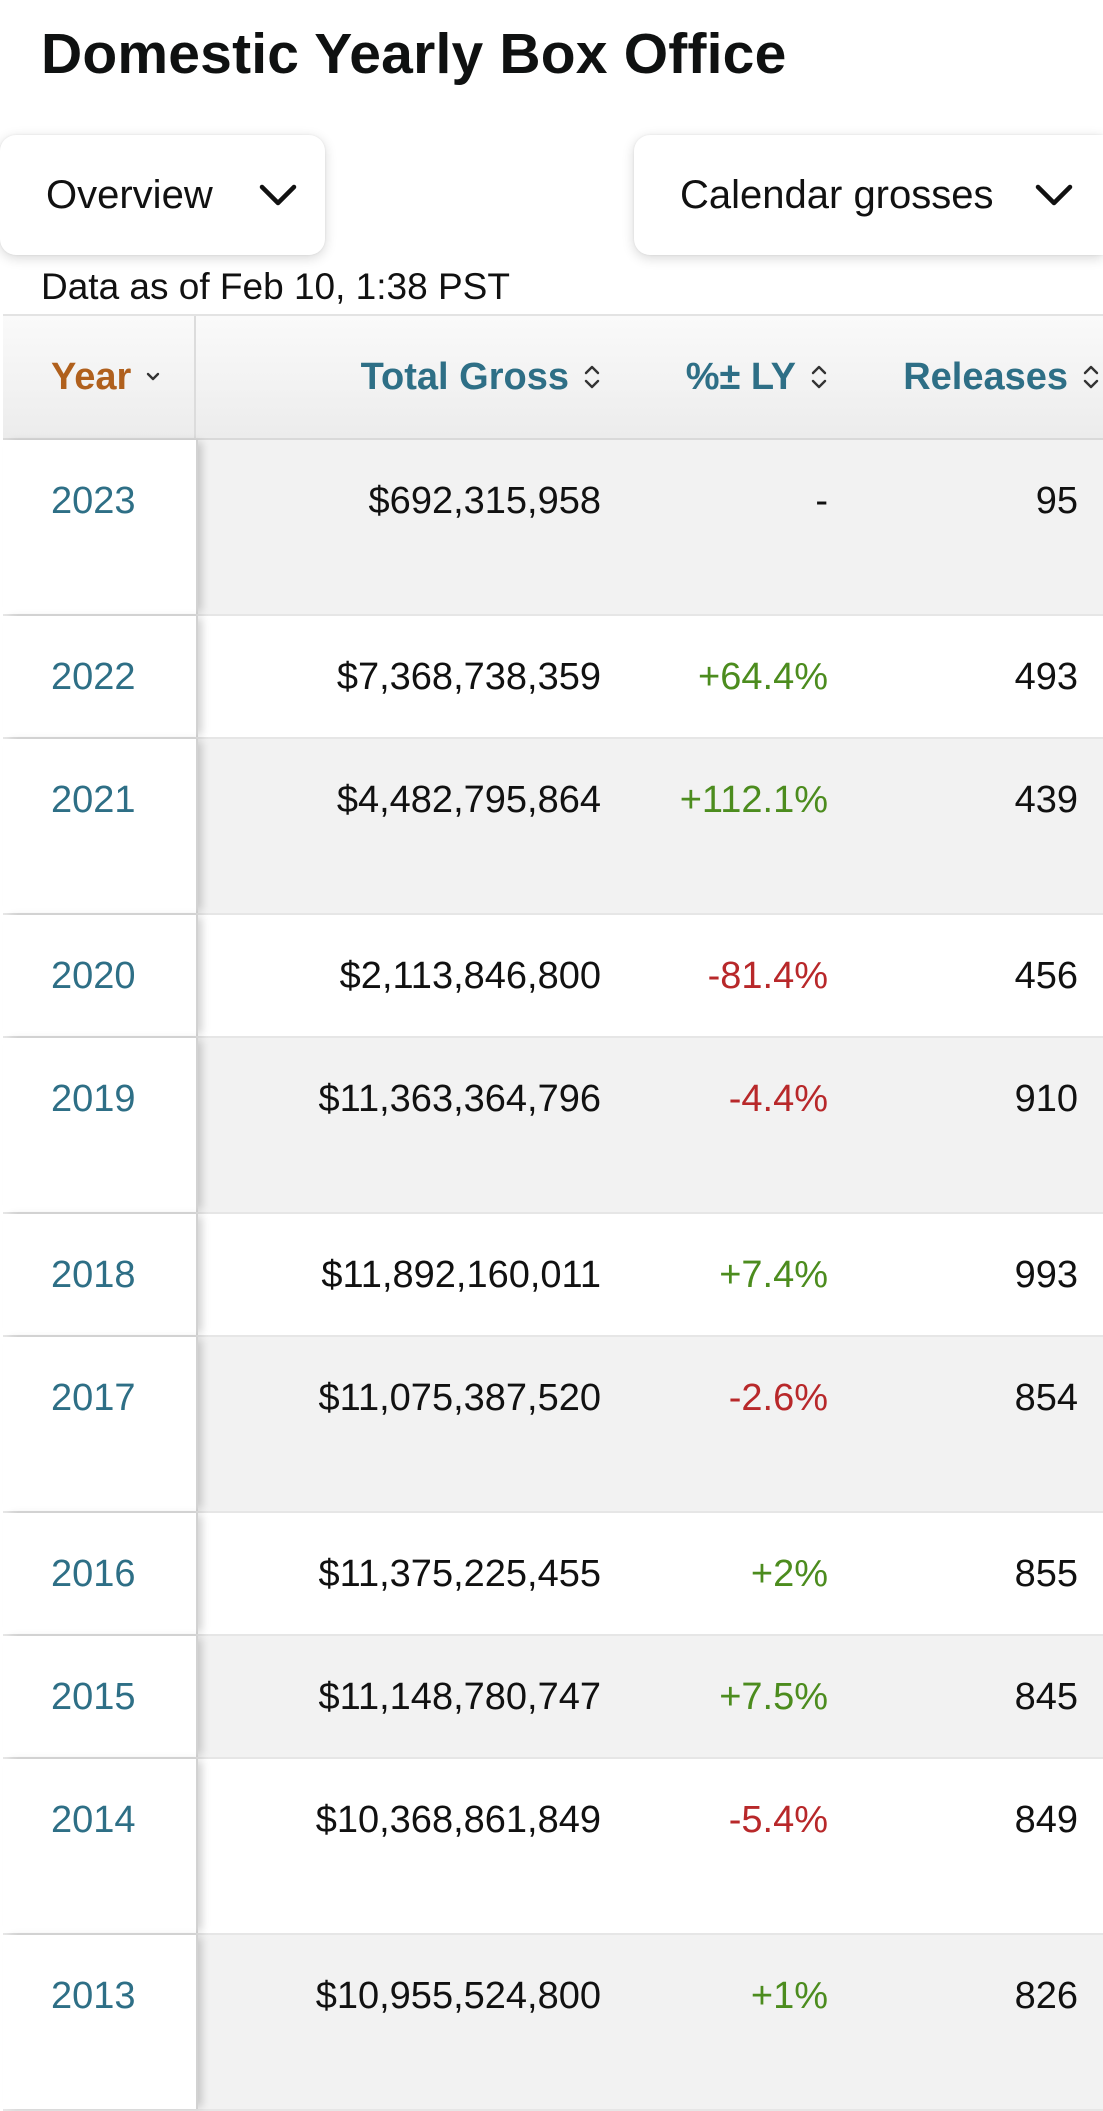  What do you see at coordinates (93, 1099) in the screenshot?
I see `year-link: 2019` at bounding box center [93, 1099].